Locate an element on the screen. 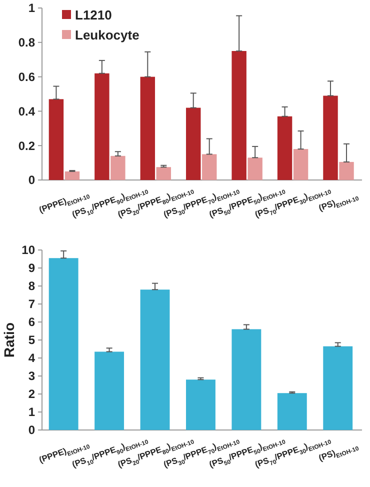  y-tick-label: 4 is located at coordinates (32, 358).